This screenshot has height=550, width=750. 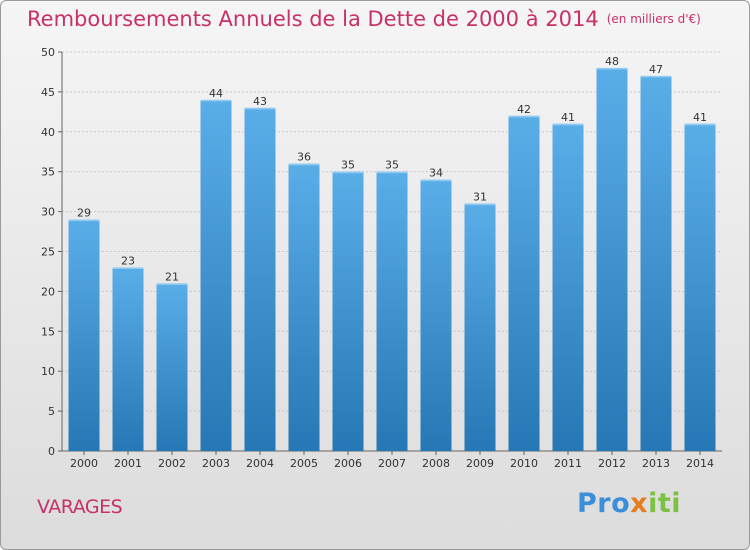 I want to click on y-tick-label: 25, so click(x=48, y=252).